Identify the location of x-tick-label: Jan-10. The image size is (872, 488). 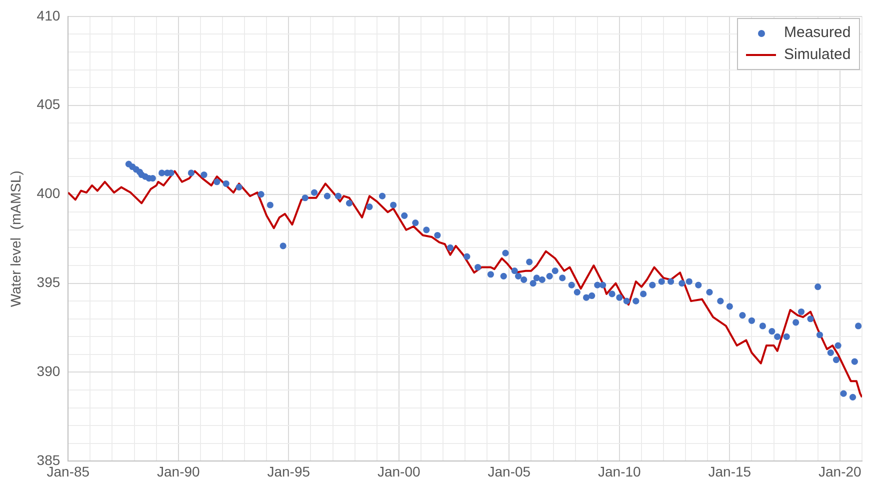
(620, 471).